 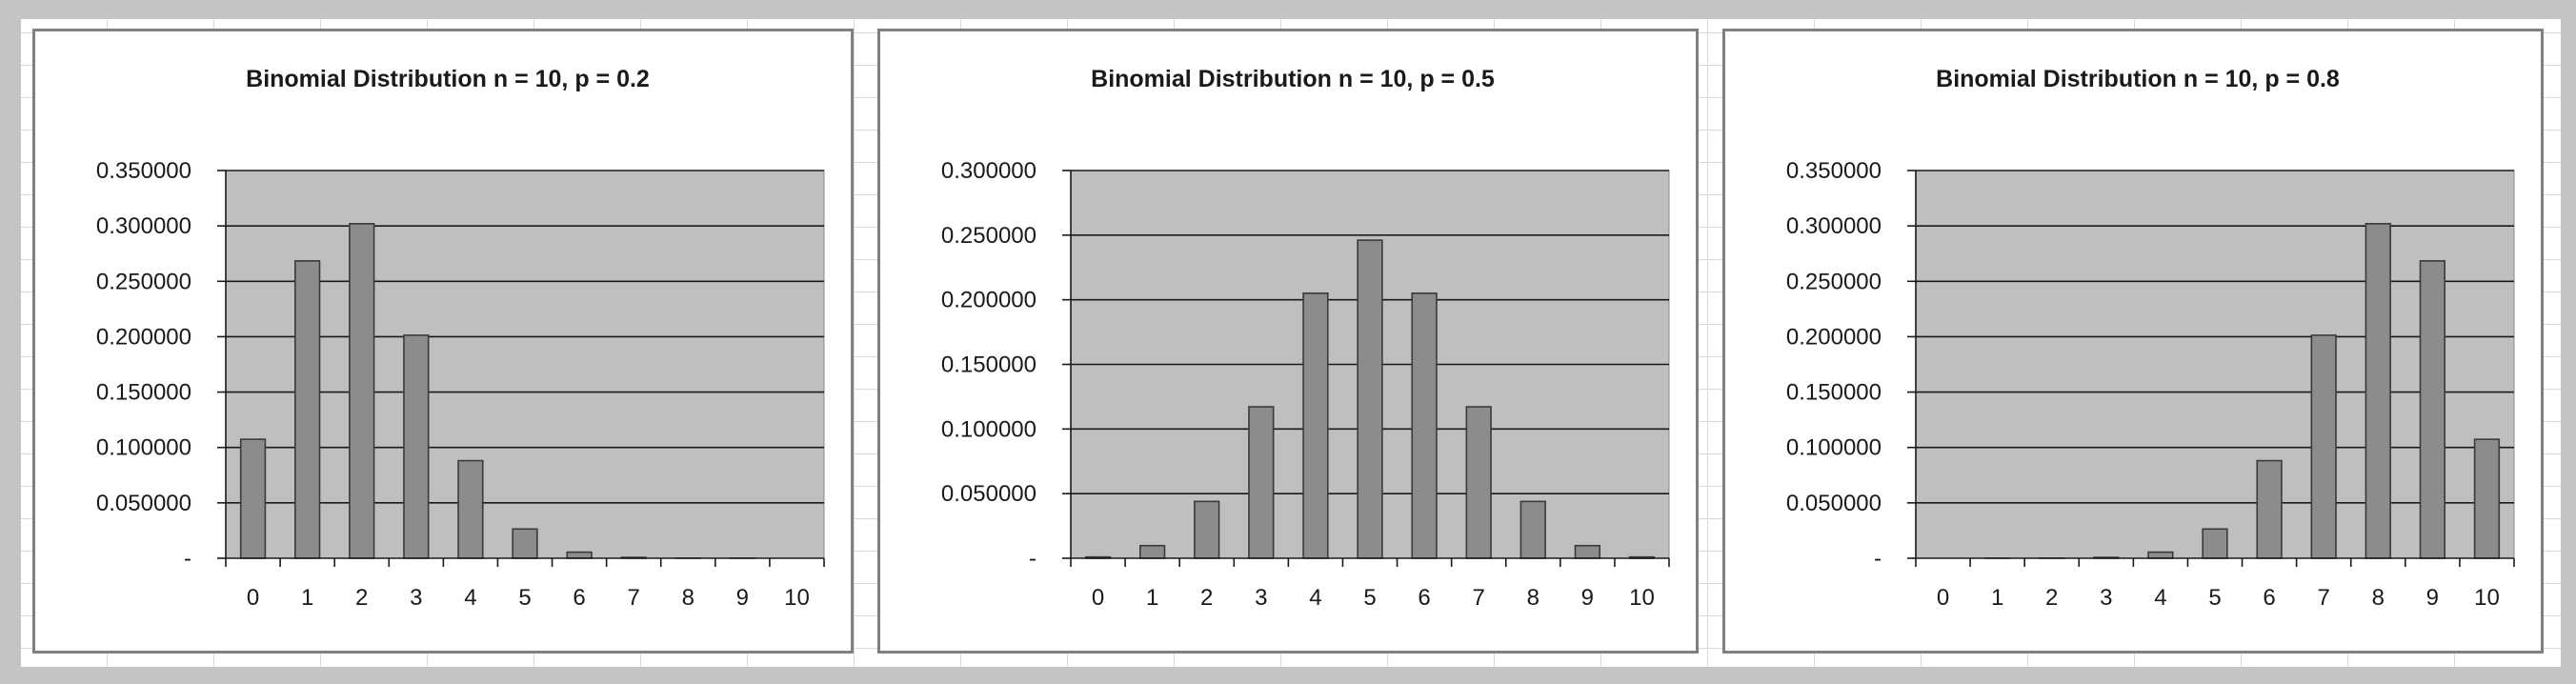 I want to click on window-frame-top, so click(x=1288, y=10).